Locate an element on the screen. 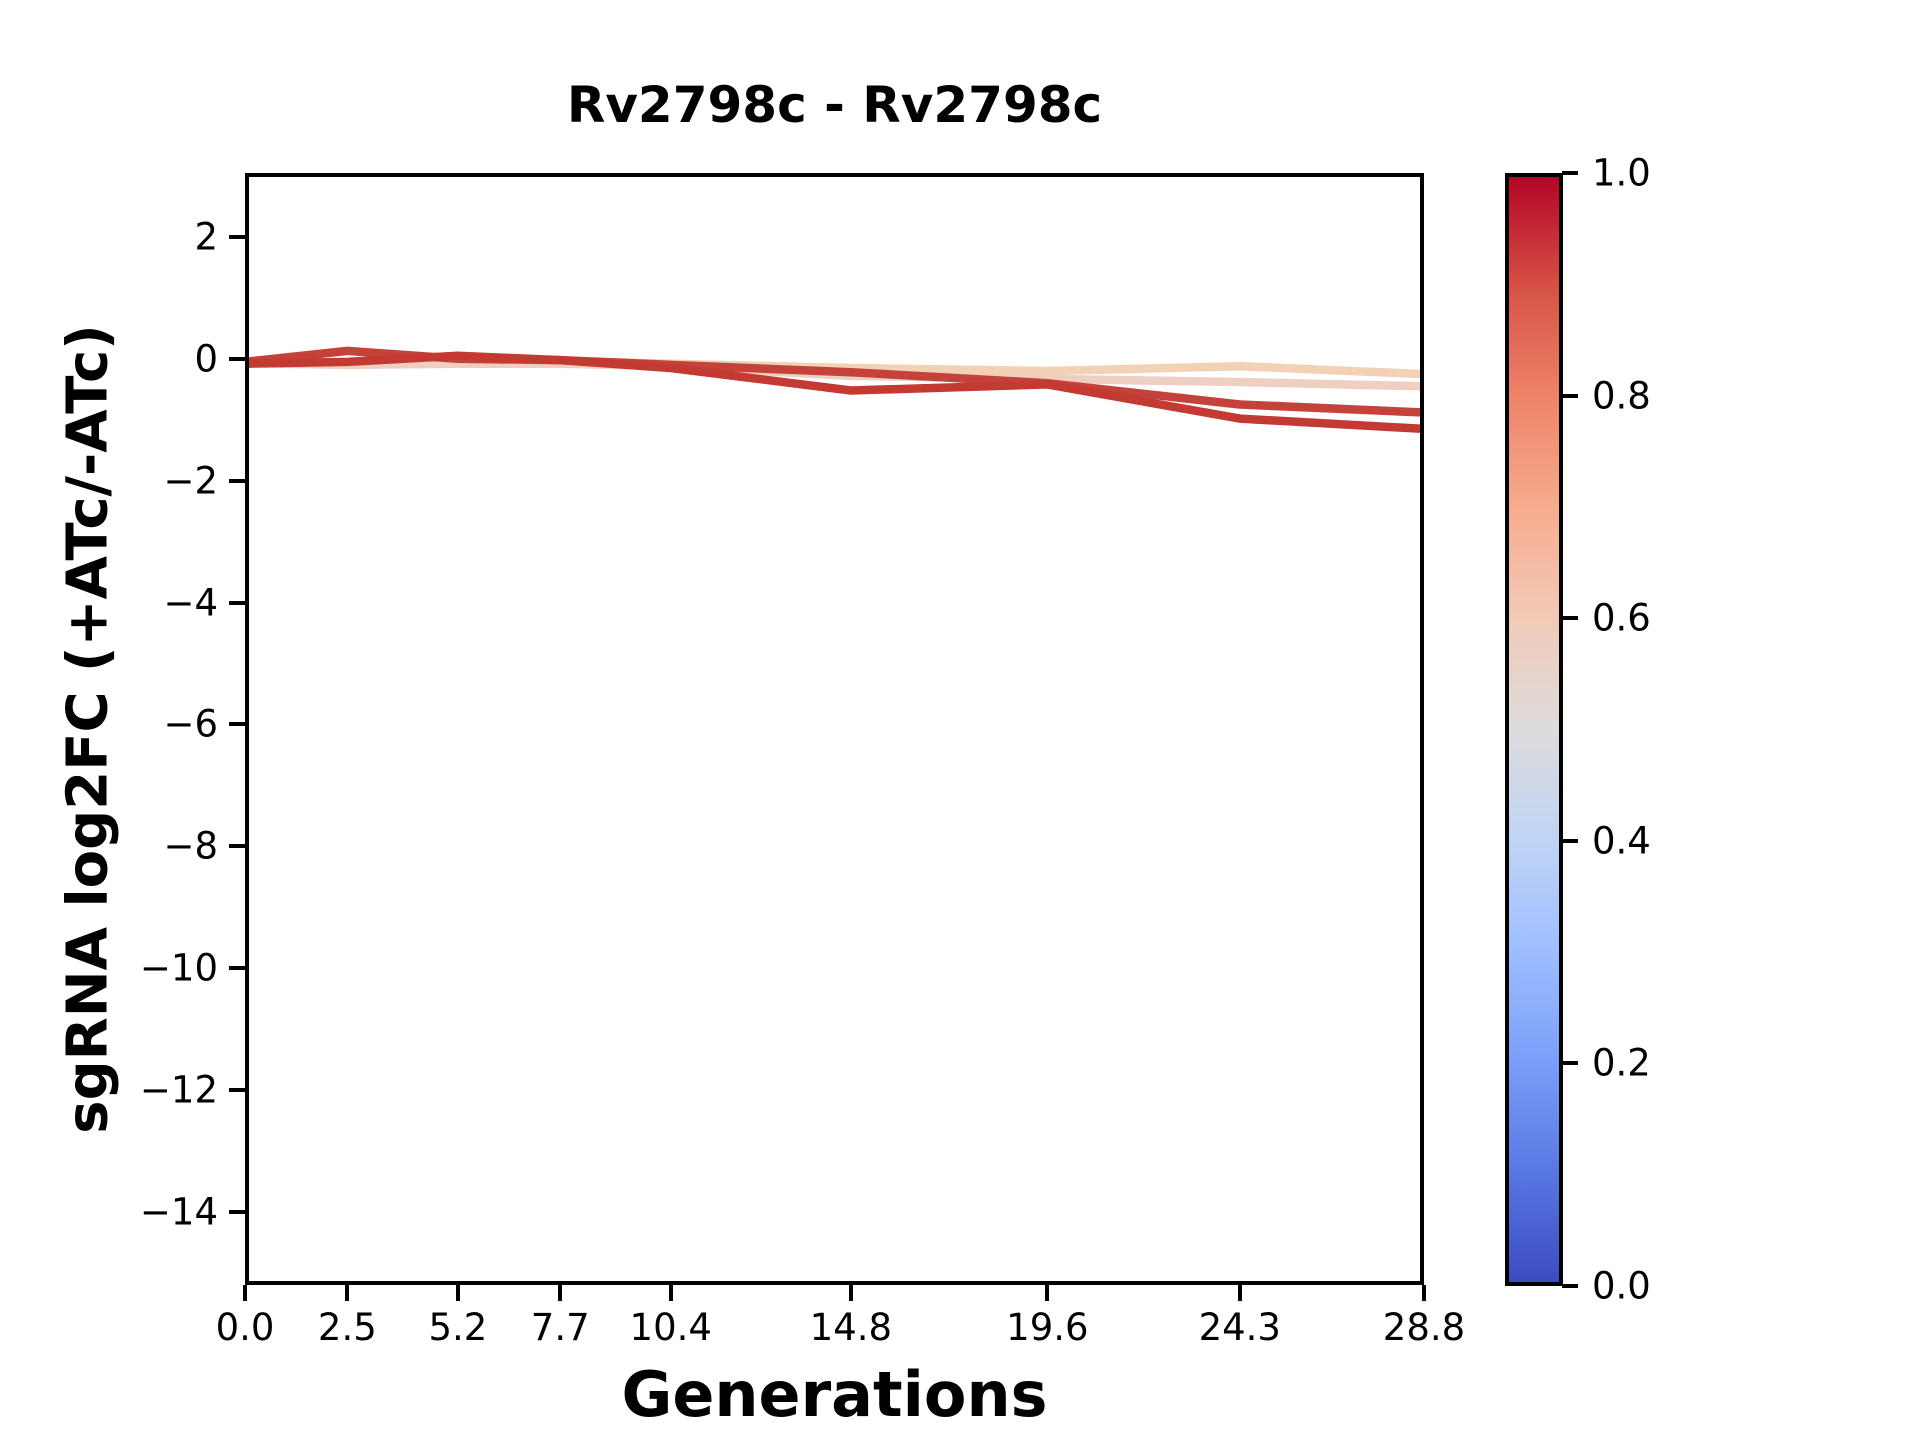 The width and height of the screenshot is (1920, 1440). y-tick-label: 0 is located at coordinates (206, 359).